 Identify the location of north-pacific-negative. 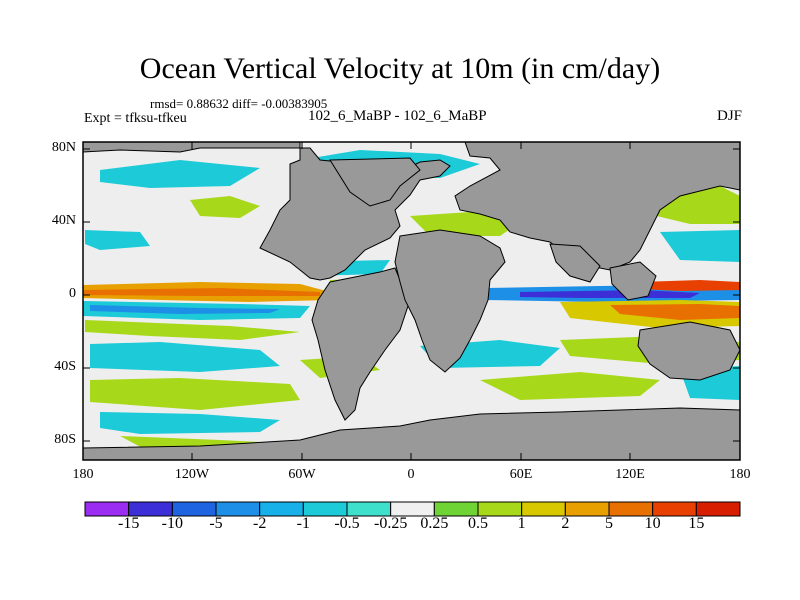
(180, 174).